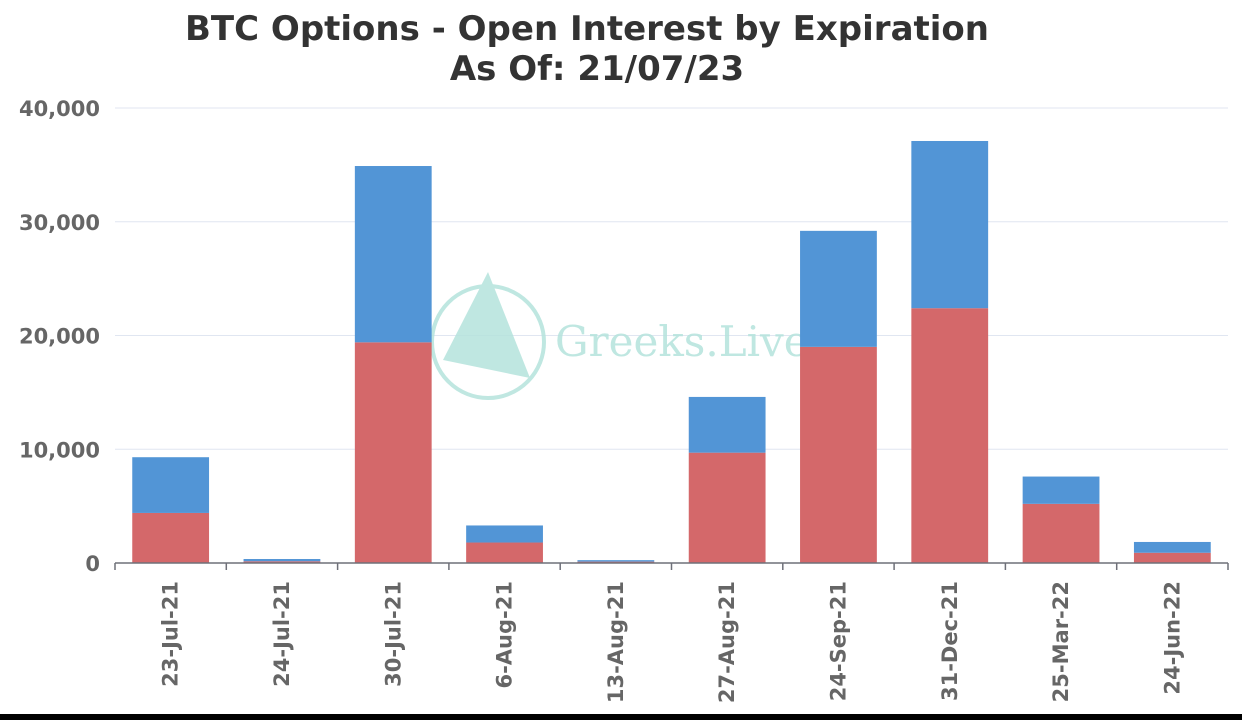 This screenshot has width=1242, height=721. I want to click on y-tick-label: 30,000, so click(59, 223).